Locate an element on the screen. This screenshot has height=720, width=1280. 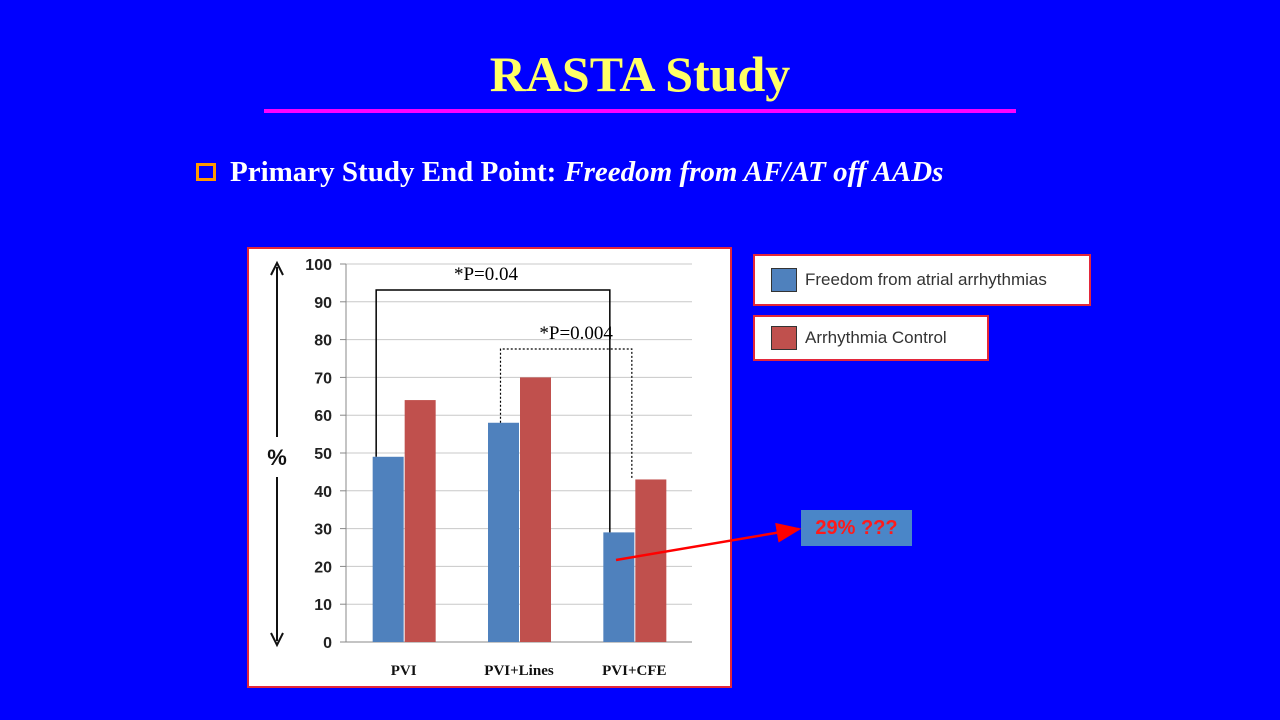
bullet-label: Primary Study End Point: is located at coordinates (393, 171).